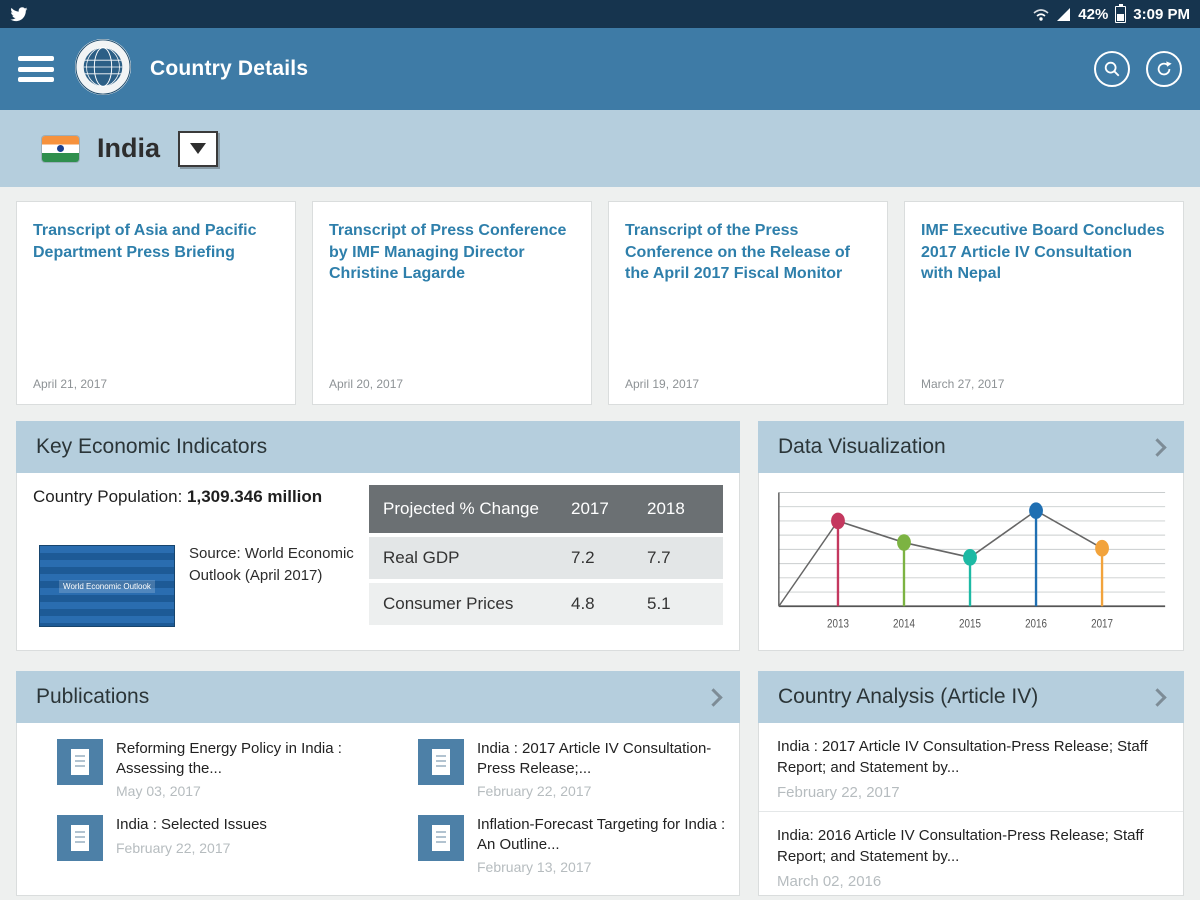 The height and width of the screenshot is (900, 1200). I want to click on twitter-icon, so click(19, 13).